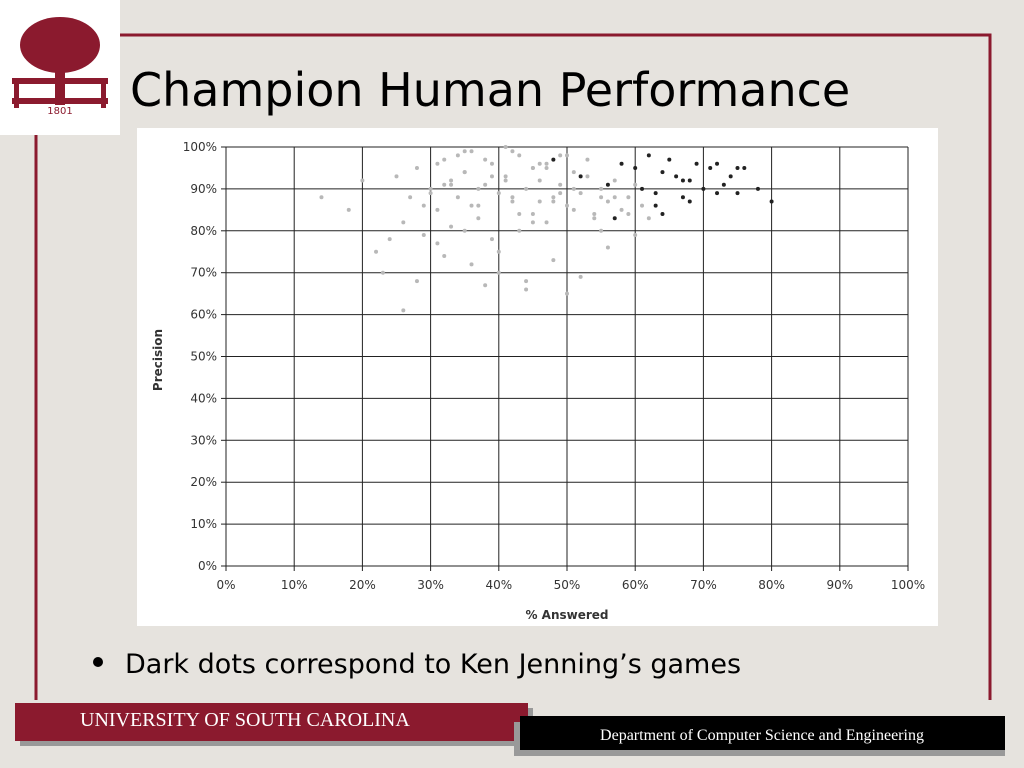 This screenshot has height=768, width=1024. Describe the element at coordinates (203, 189) in the screenshot. I see `y-tick-label: 90%` at that location.